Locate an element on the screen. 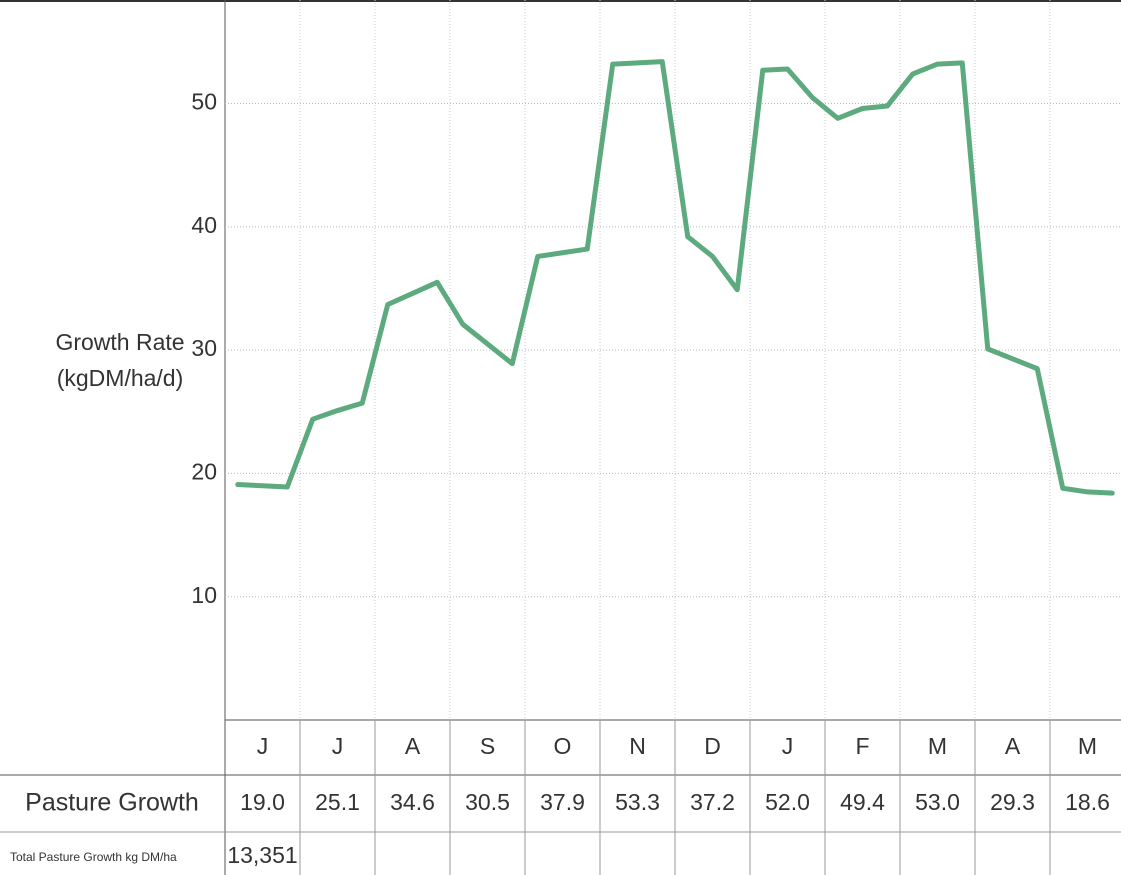  y-axis-label: Growth Rate is located at coordinates (119, 342).